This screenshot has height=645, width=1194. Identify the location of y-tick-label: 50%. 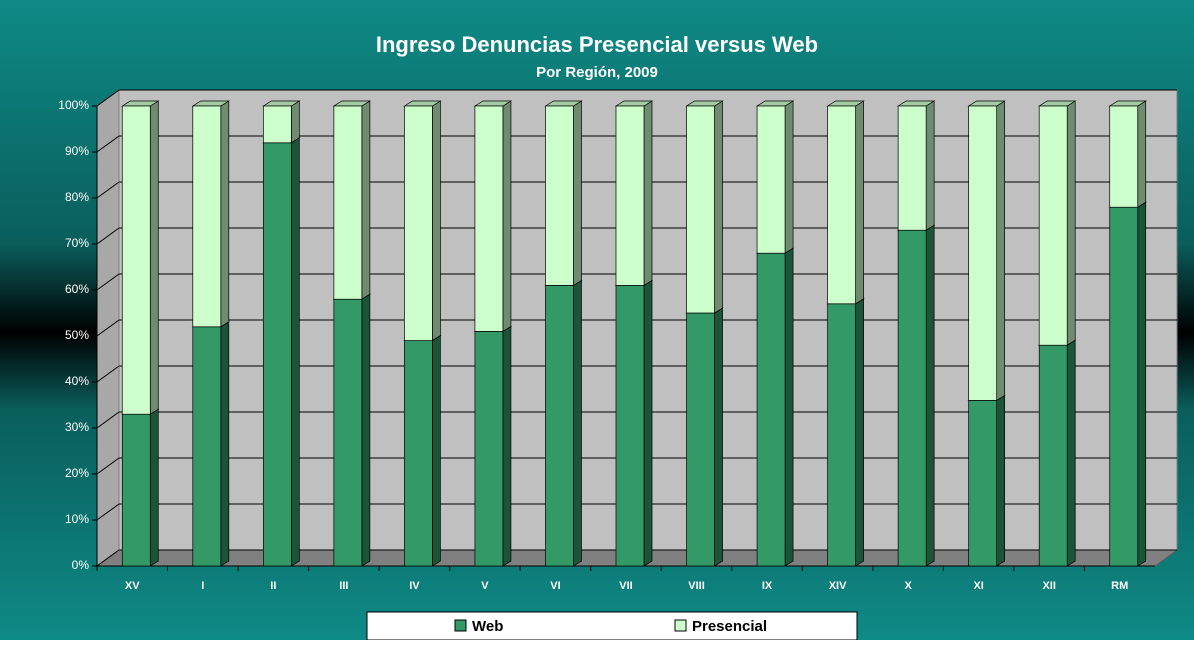
(77, 335).